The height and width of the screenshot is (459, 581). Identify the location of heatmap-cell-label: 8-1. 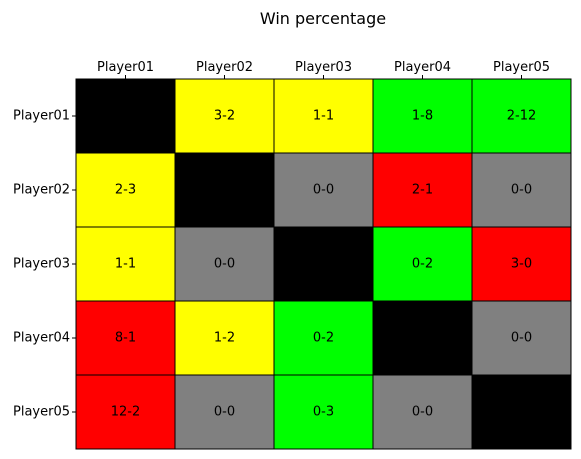
(125, 338).